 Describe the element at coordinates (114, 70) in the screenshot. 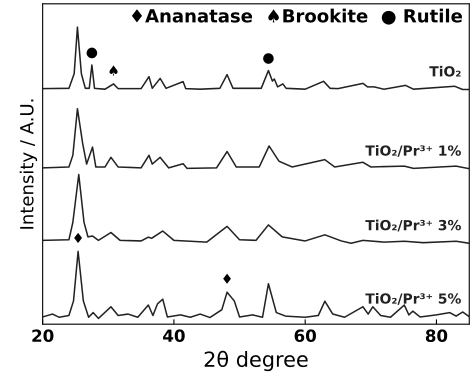

I see `annotation: ♠` at that location.